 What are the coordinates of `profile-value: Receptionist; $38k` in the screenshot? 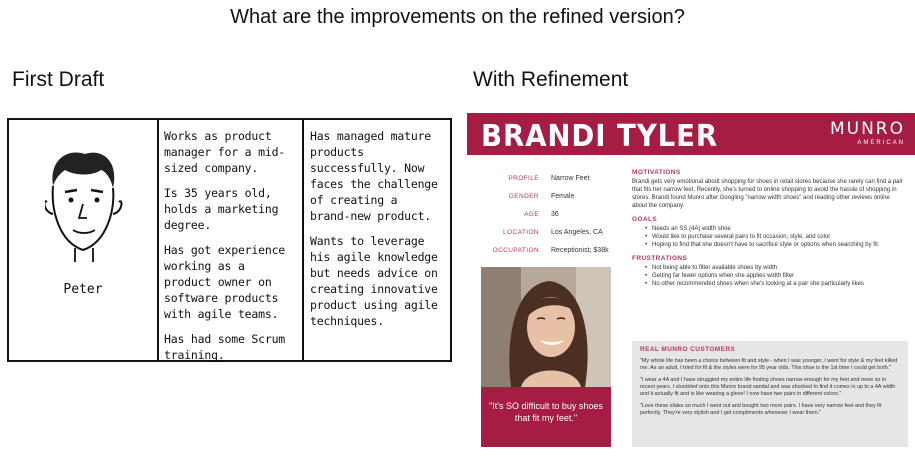 It's located at (580, 250).